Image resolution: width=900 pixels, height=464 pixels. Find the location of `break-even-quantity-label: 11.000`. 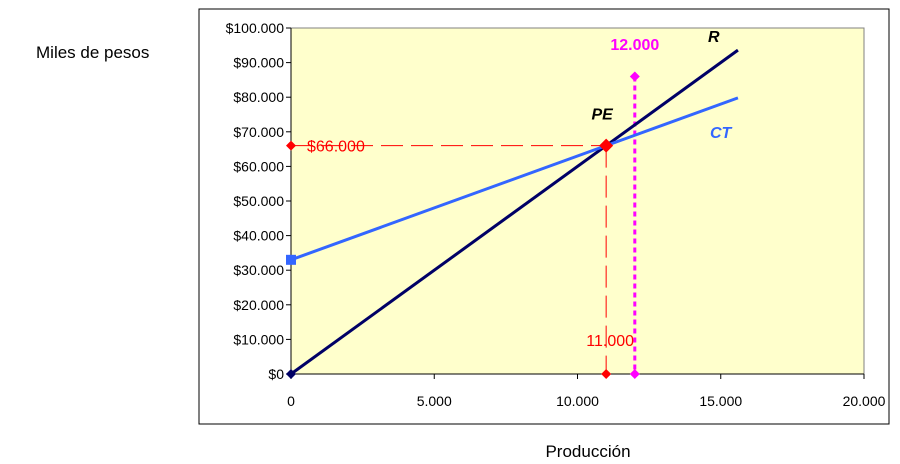

break-even-quantity-label: 11.000 is located at coordinates (610, 341).